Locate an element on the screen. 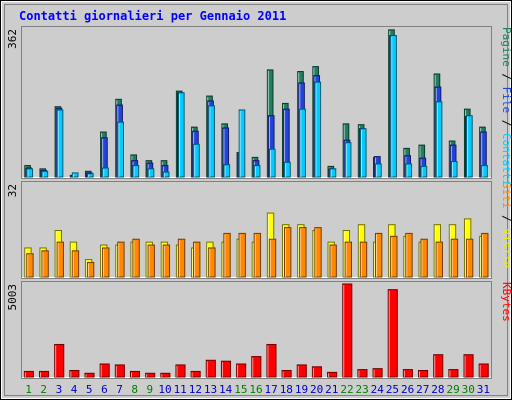 The image size is (512, 400). legend-kbytes: KBytes is located at coordinates (506, 302).